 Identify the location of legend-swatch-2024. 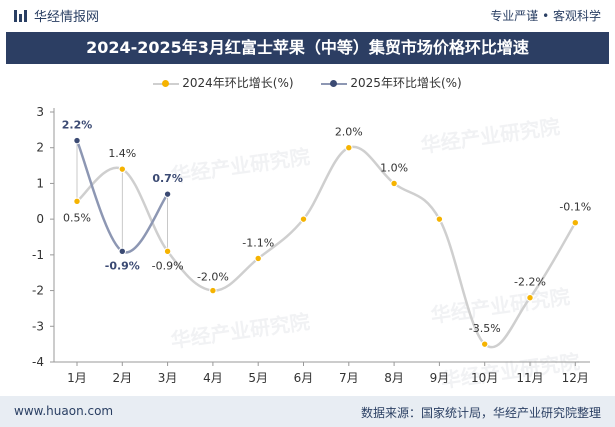
(166, 84).